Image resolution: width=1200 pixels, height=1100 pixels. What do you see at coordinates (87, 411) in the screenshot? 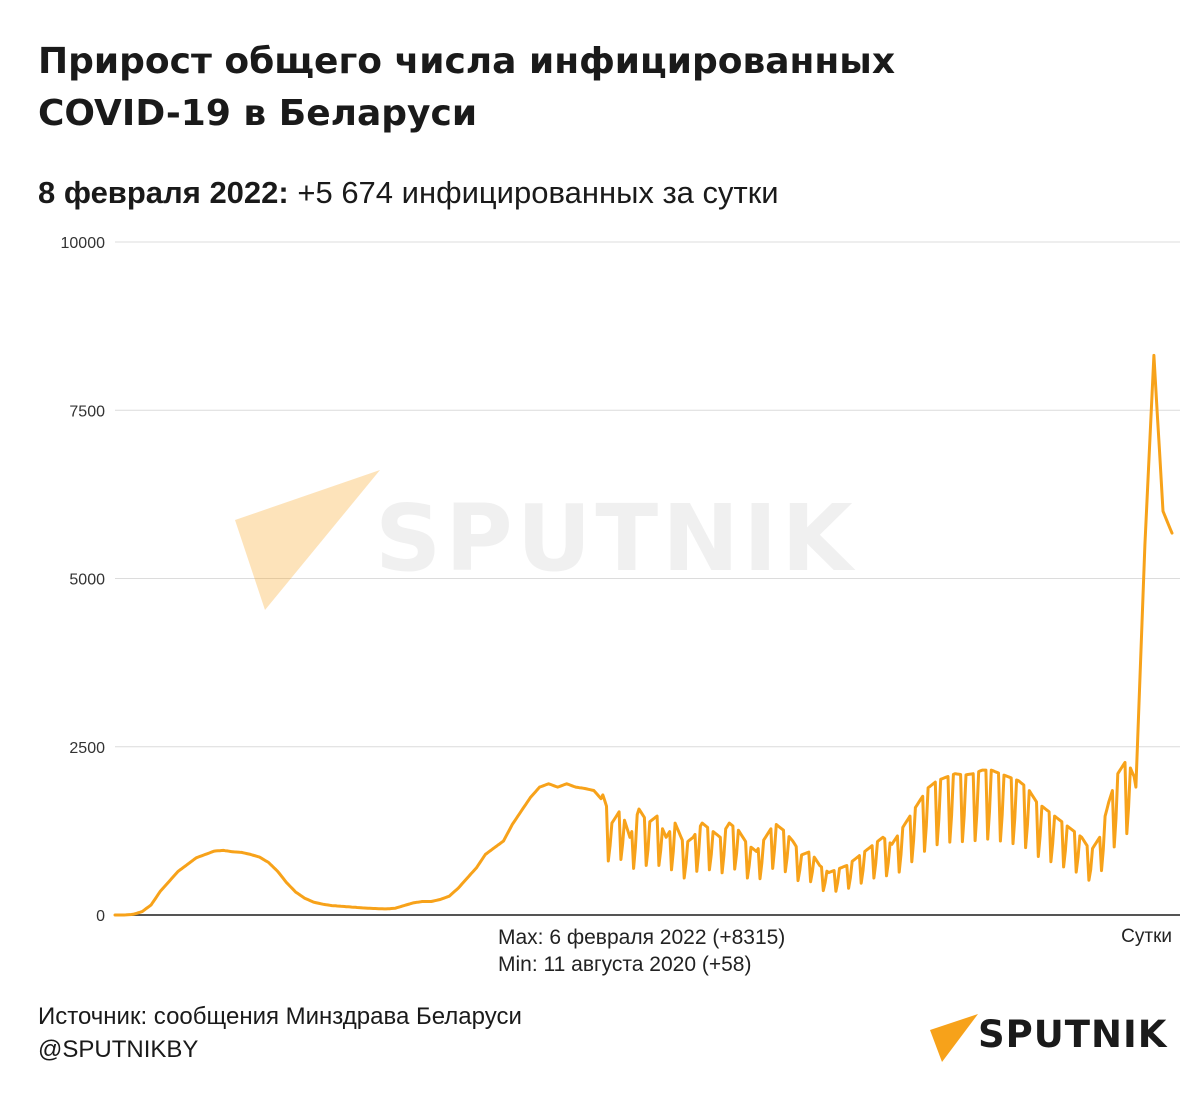
I see `y-tick-label: 7500` at bounding box center [87, 411].